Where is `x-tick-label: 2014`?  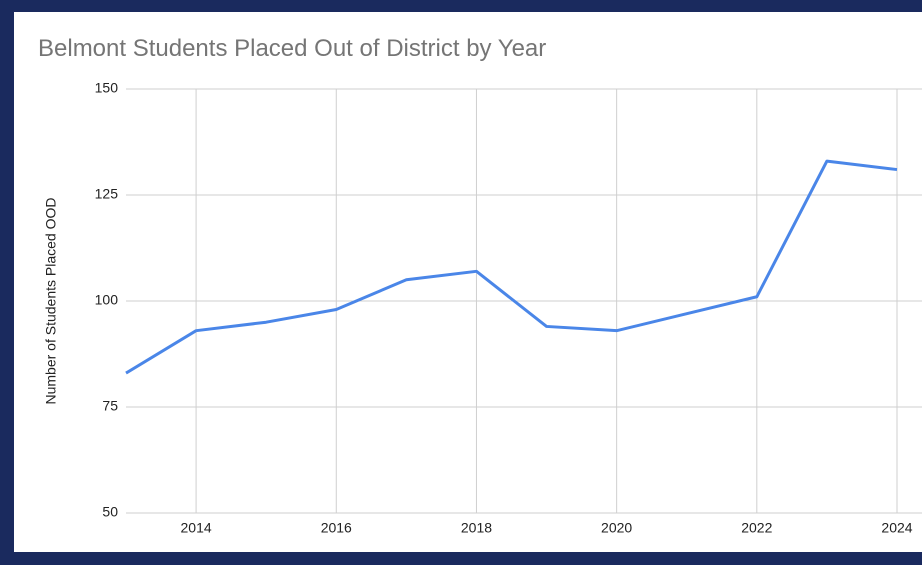 x-tick-label: 2014 is located at coordinates (196, 528).